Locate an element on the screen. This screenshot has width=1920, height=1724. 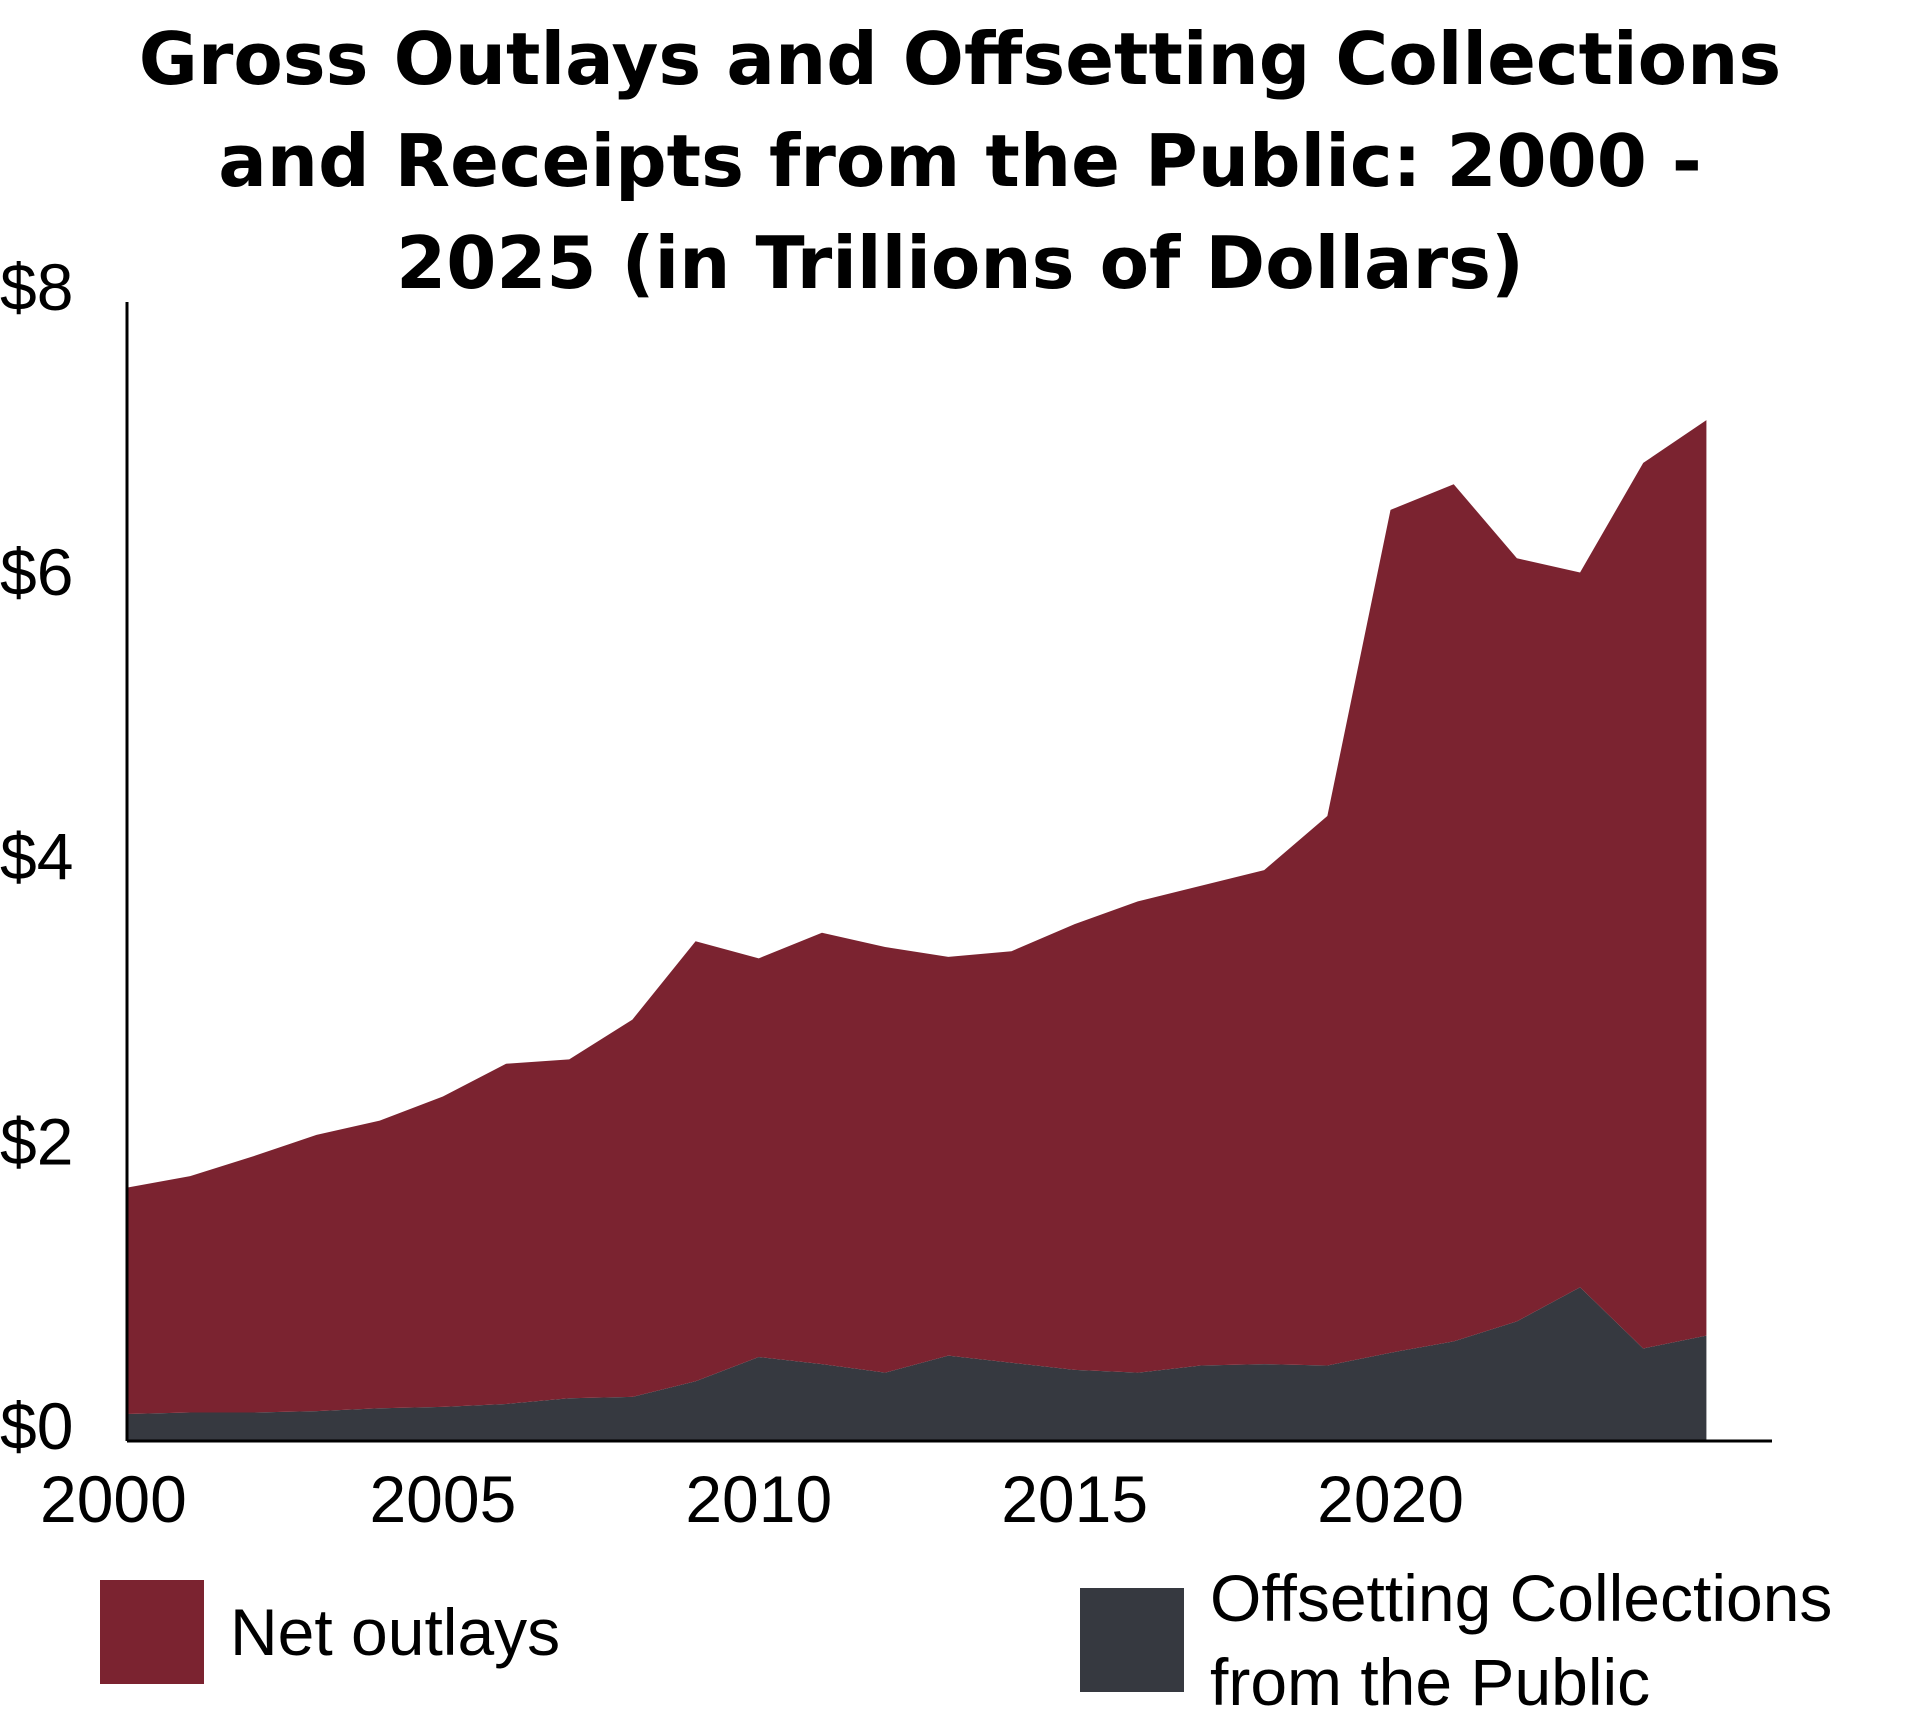
x-tick-label: 2000 is located at coordinates (113, 1499).